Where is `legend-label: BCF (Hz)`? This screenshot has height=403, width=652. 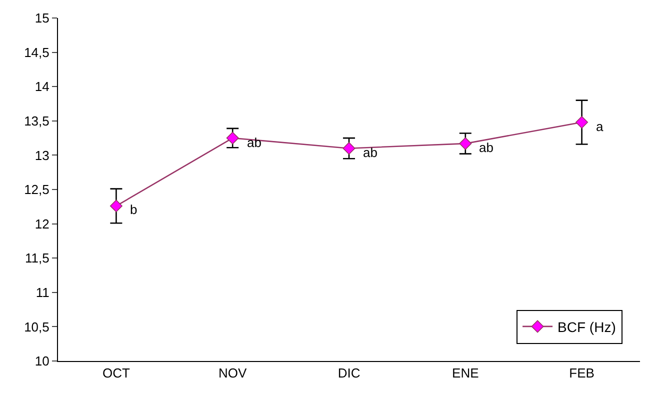 legend-label: BCF (Hz) is located at coordinates (587, 326).